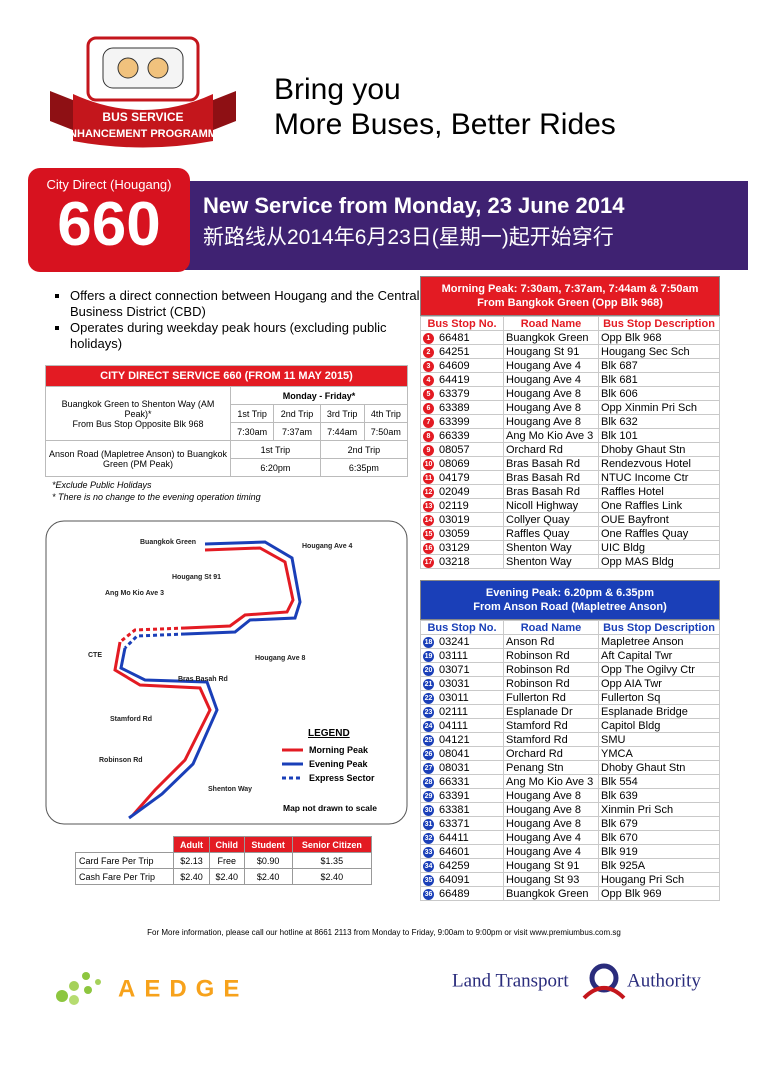  Describe the element at coordinates (470, 491) in the screenshot. I see `stop-code: 02049` at that location.